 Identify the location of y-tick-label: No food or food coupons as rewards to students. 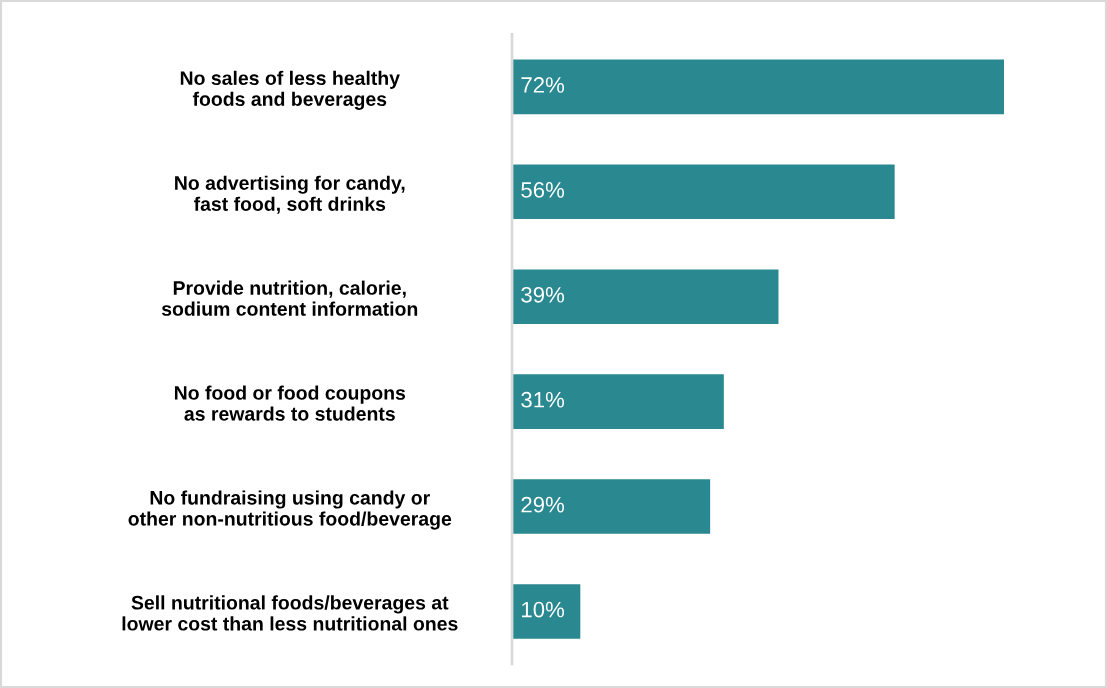
(290, 403).